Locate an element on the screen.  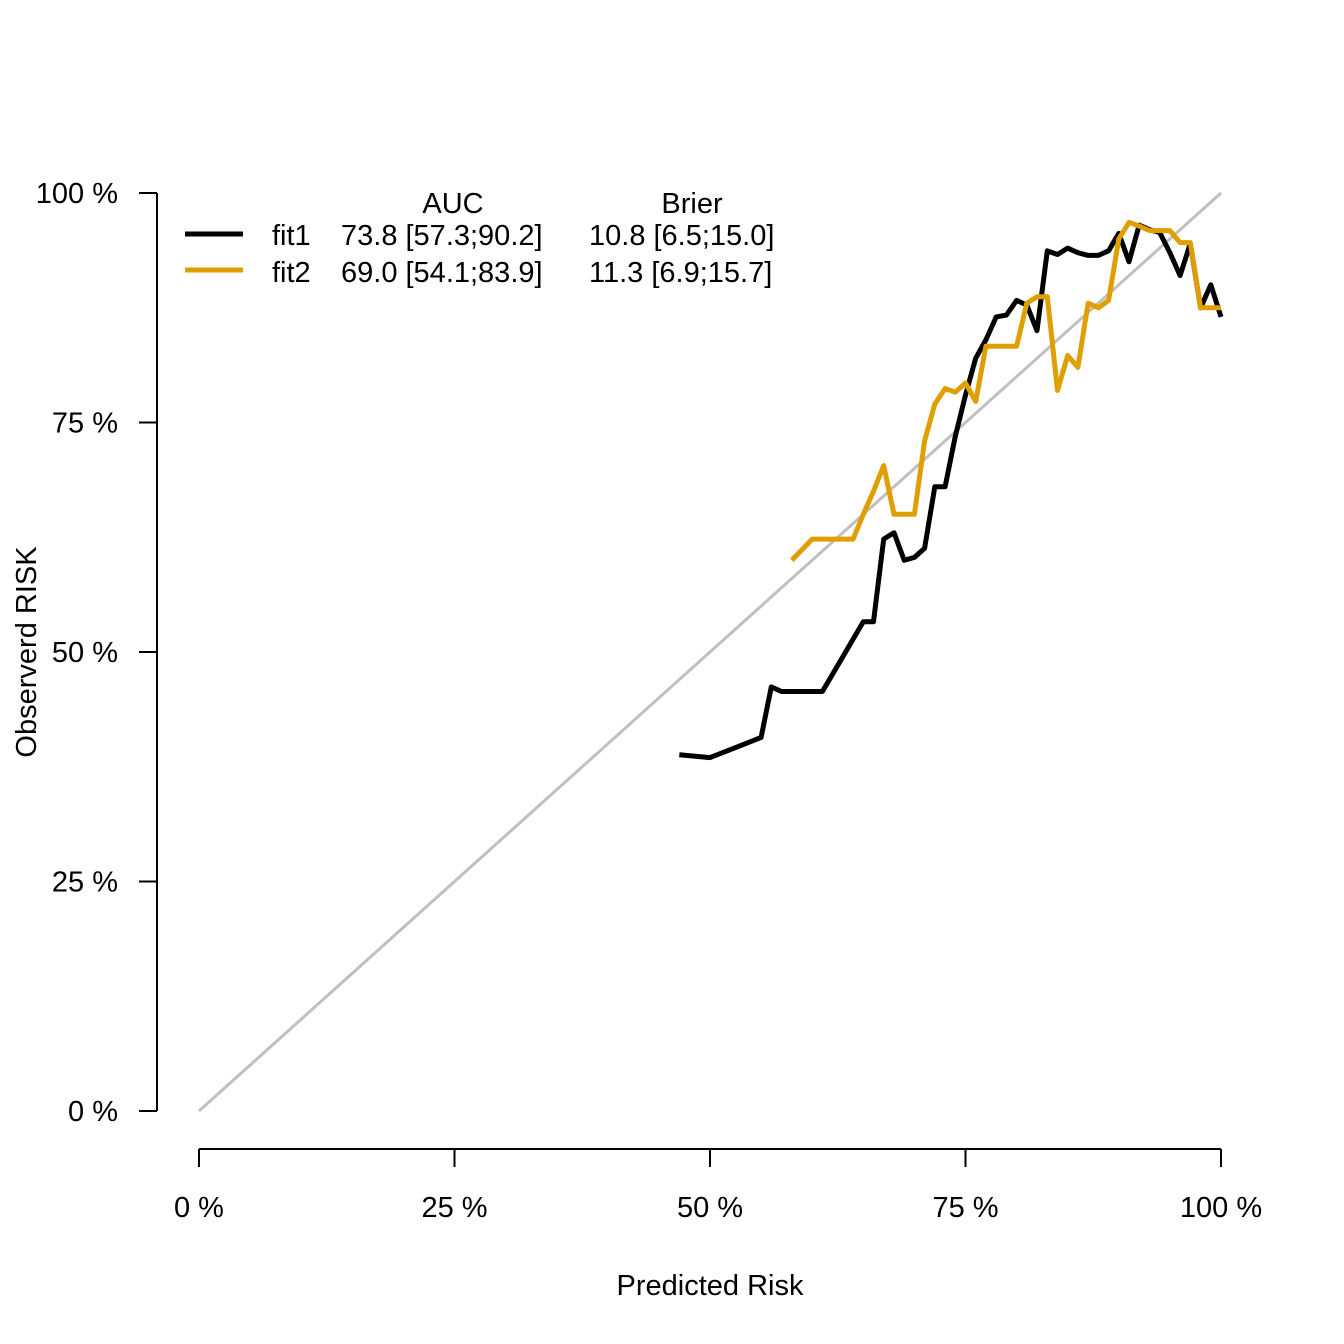
y-tick-label: 100 % is located at coordinates (77, 194).